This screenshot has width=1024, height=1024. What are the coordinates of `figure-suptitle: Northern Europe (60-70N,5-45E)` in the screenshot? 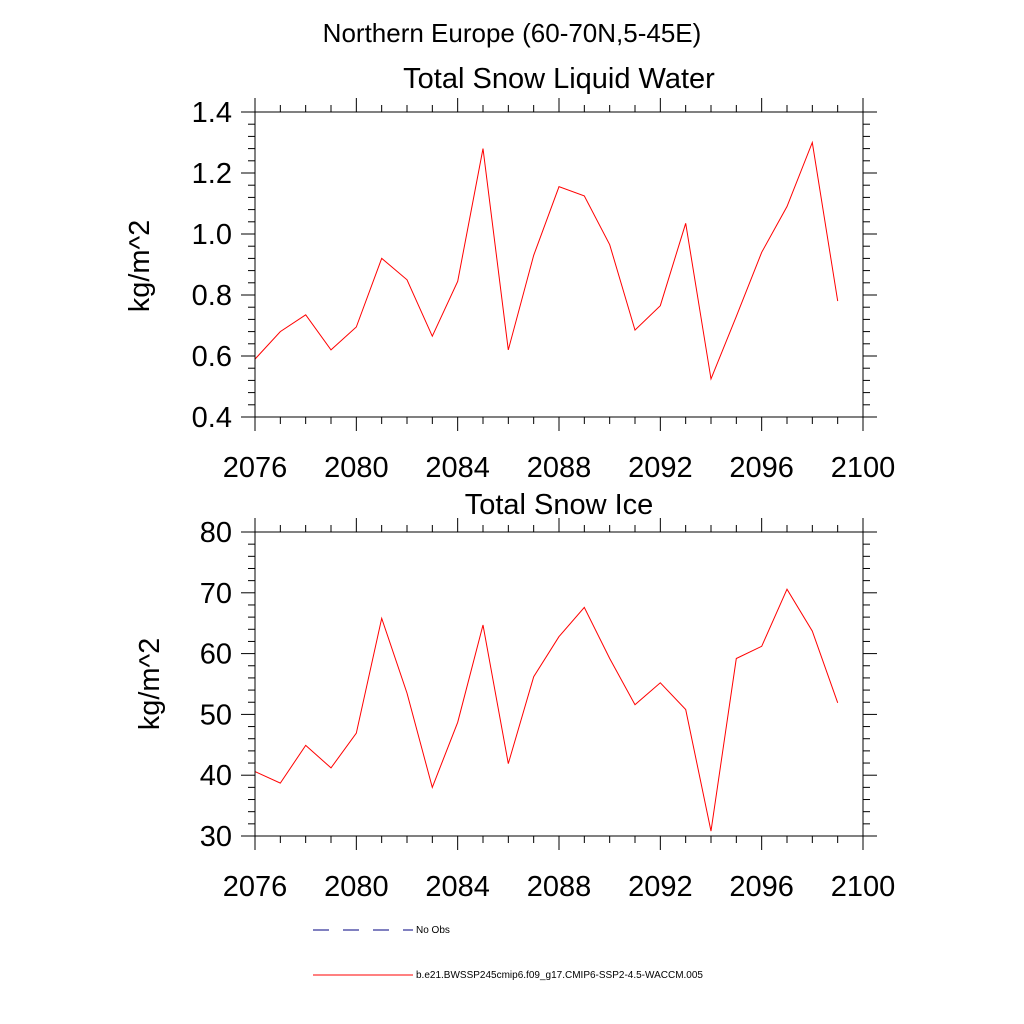 It's located at (512, 33).